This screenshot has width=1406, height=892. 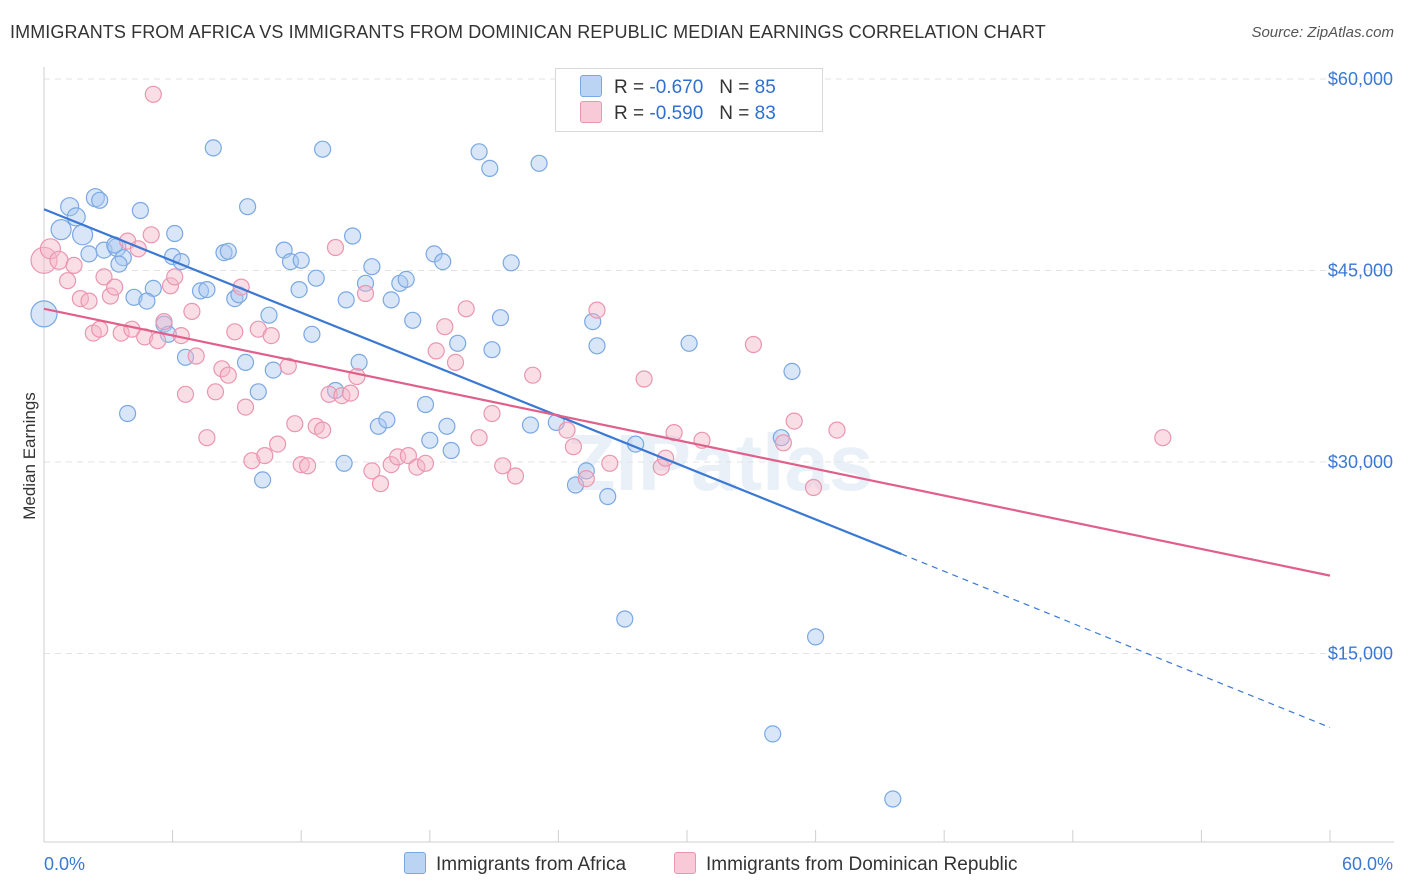 I want to click on bottom-legend-africa: Immigrants from Africa, so click(x=515, y=864).